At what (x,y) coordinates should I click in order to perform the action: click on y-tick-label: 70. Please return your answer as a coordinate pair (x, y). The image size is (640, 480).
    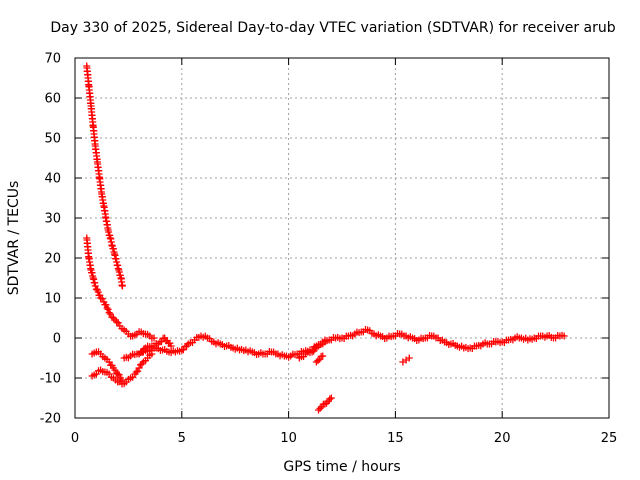
    Looking at the image, I should click on (52, 59).